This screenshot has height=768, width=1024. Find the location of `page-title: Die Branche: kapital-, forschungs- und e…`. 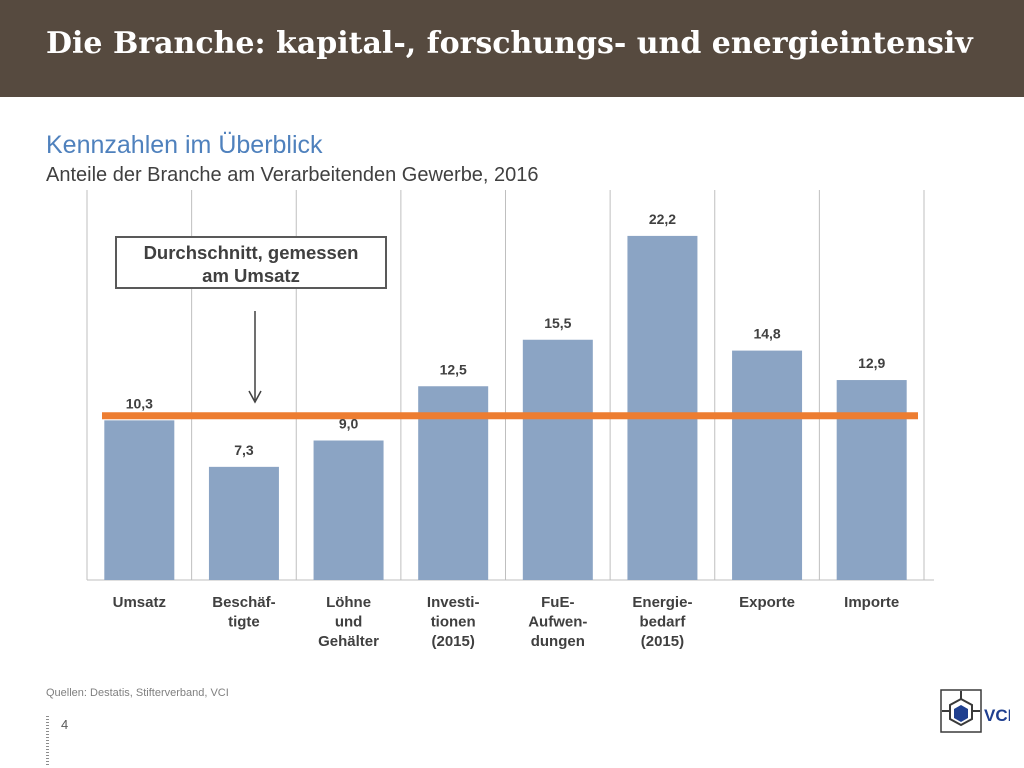

page-title: Die Branche: kapital-, forschungs- und e… is located at coordinates (509, 43).